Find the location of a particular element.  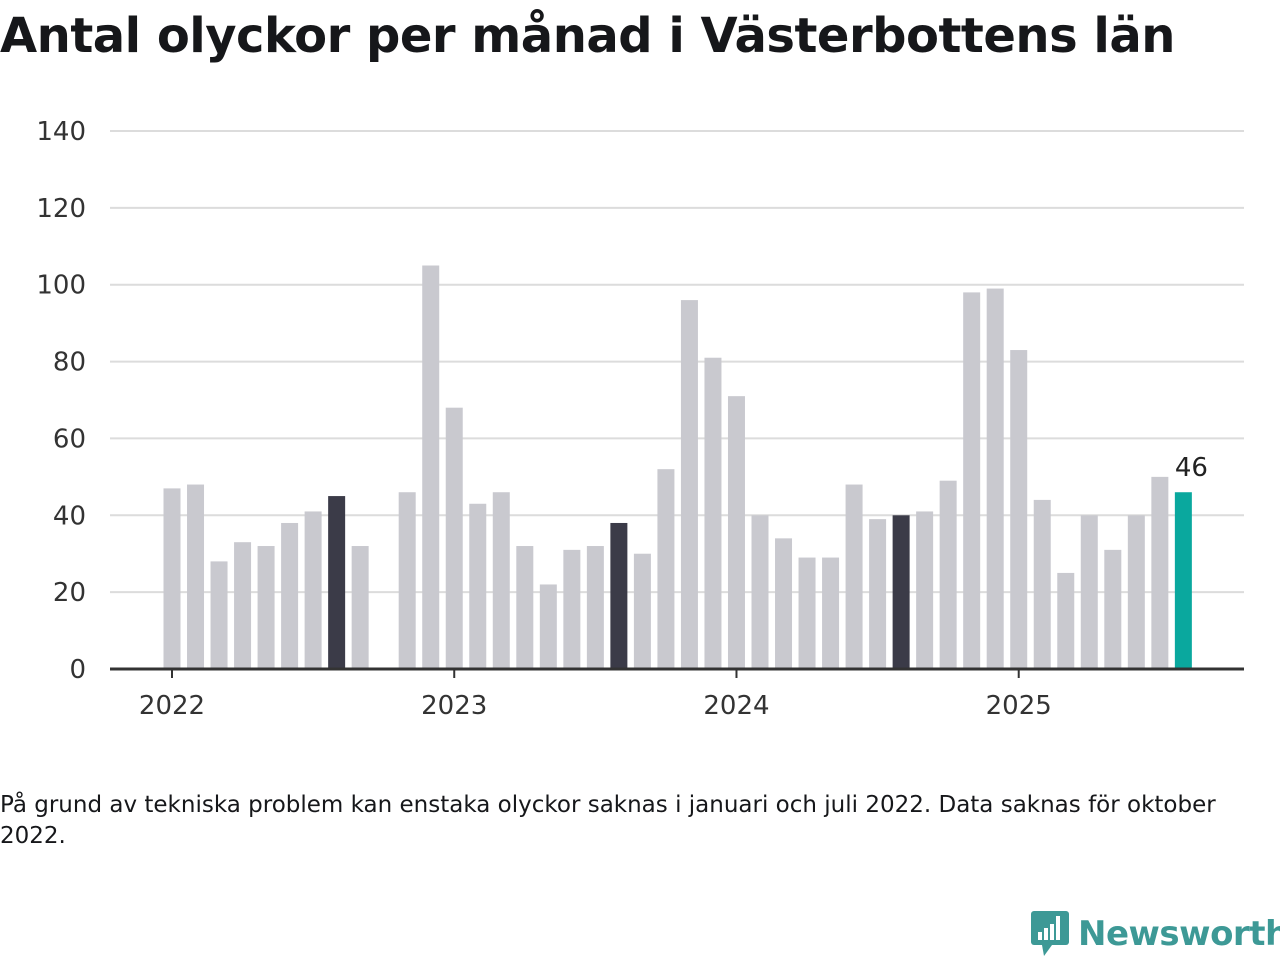

y-tick-label: 140 is located at coordinates (61, 132).